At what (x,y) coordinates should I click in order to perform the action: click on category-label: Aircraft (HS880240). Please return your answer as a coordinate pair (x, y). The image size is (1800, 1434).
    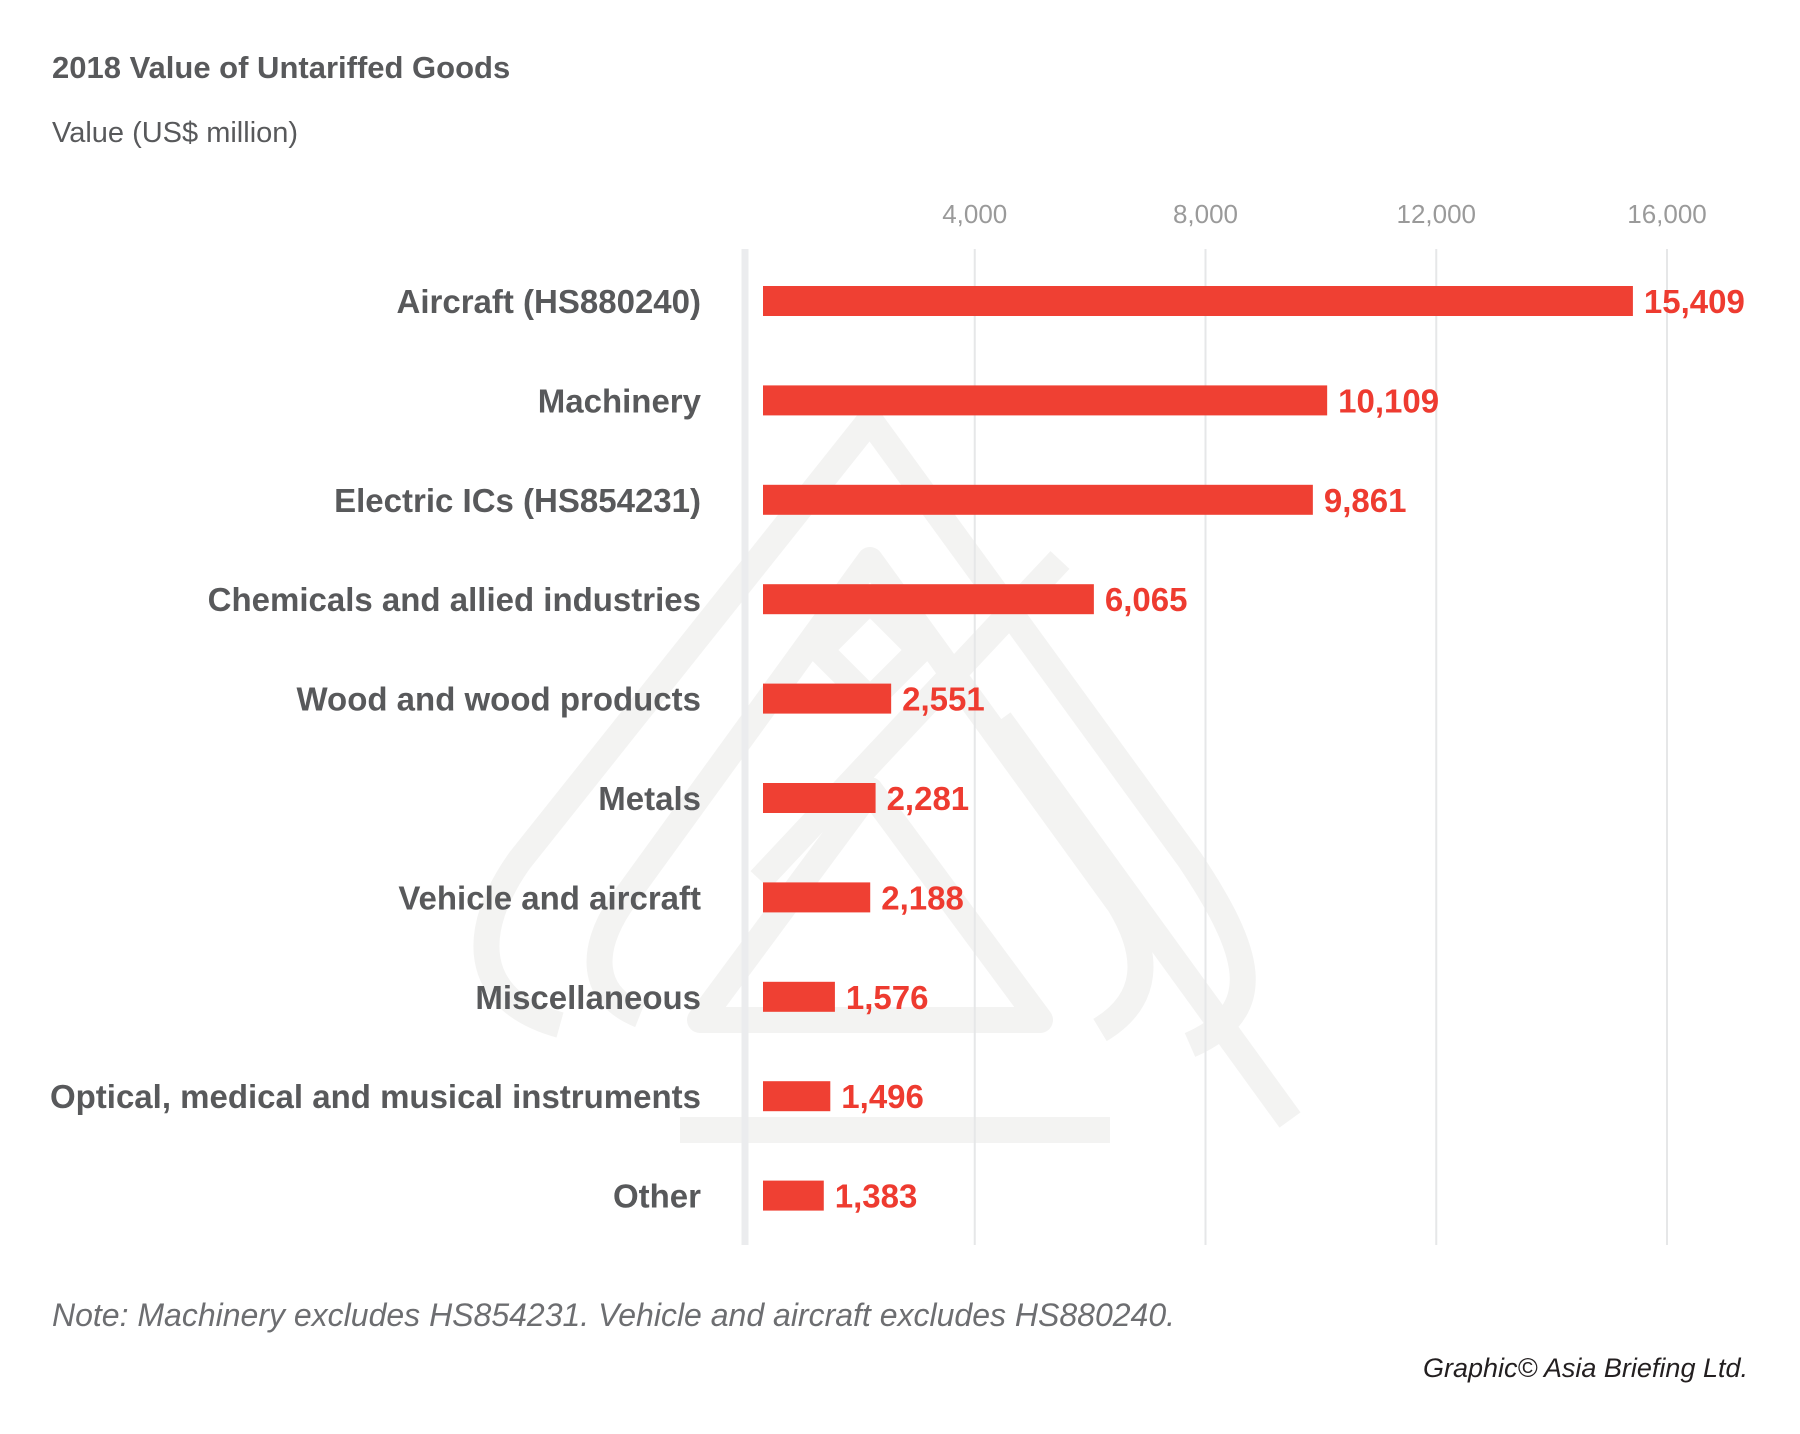
    Looking at the image, I should click on (549, 301).